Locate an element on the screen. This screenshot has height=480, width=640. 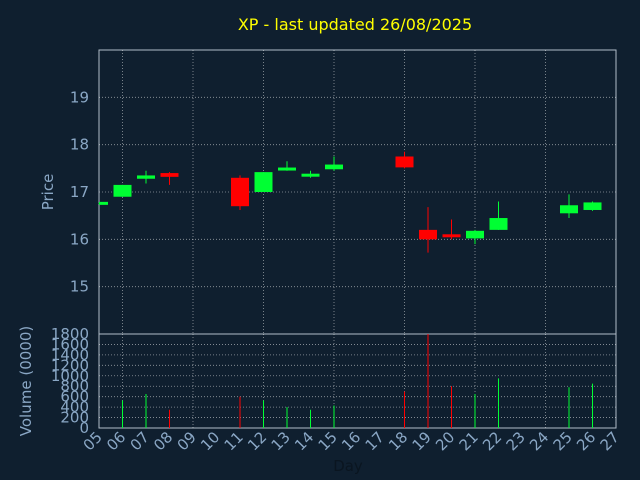
volume-tick-label: 400 is located at coordinates (74, 407).